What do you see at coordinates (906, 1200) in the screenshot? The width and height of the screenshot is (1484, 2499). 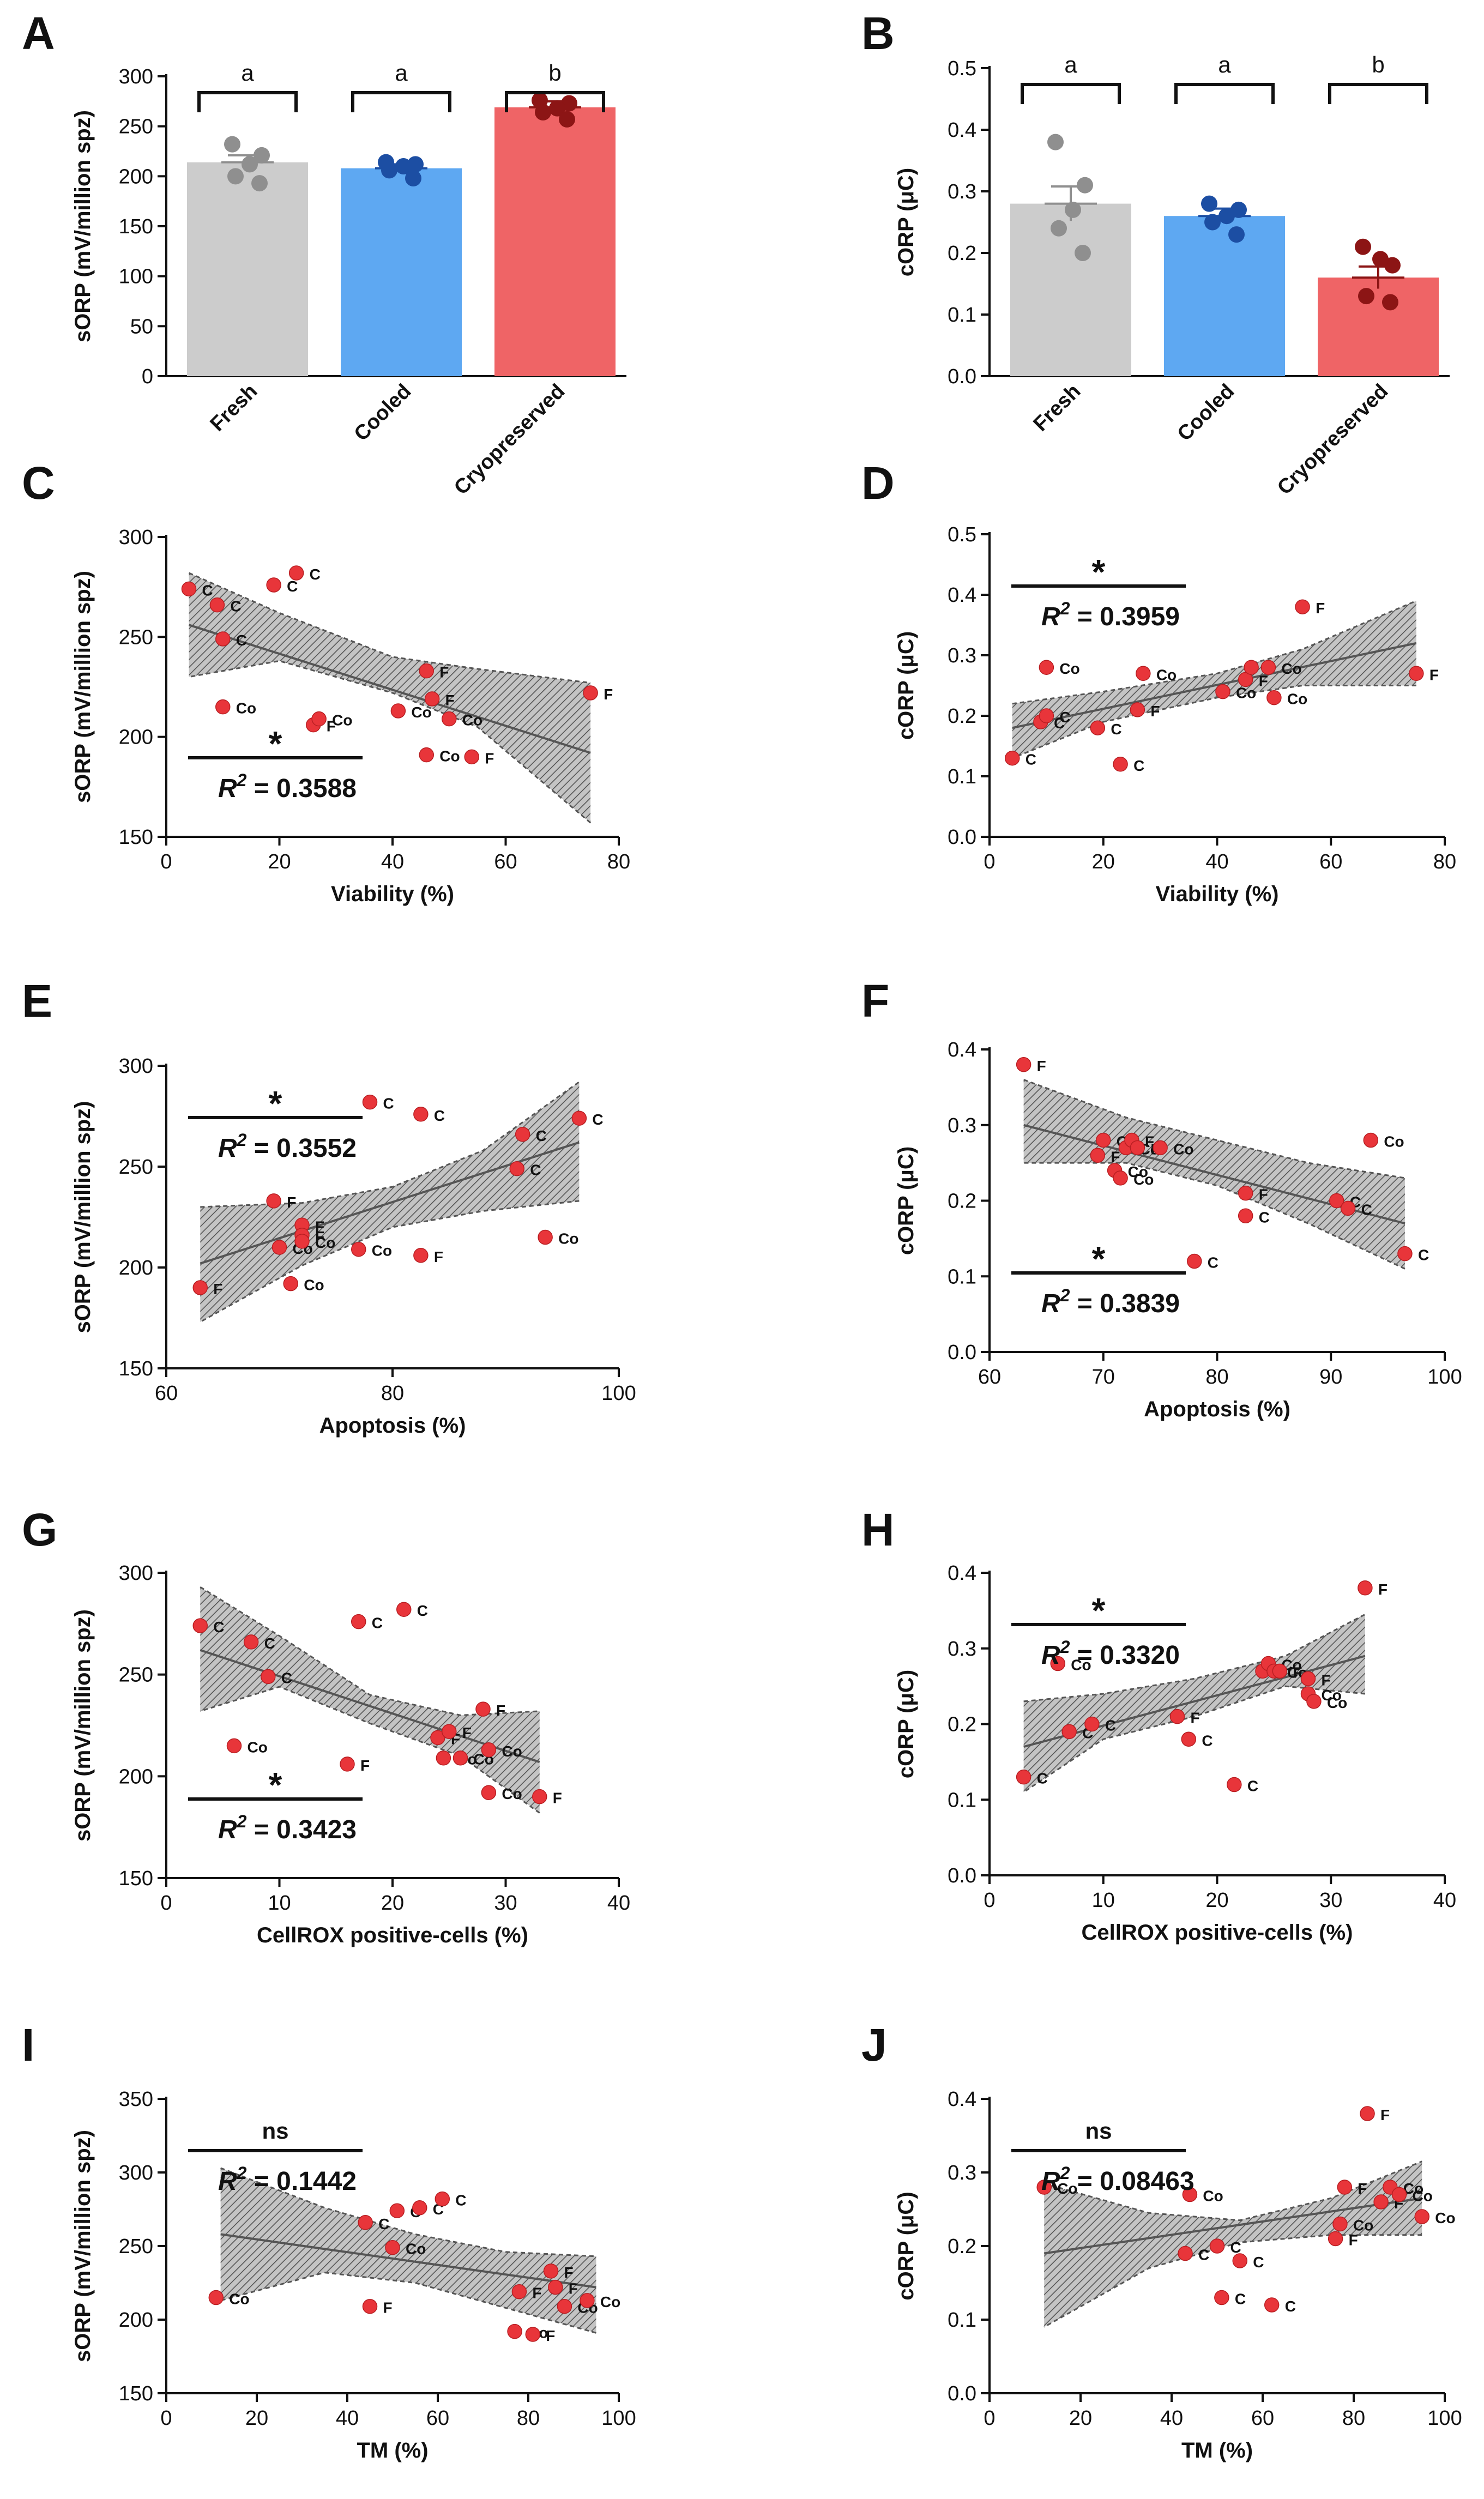 I see `y-axis-label: cORP (μC)` at bounding box center [906, 1200].